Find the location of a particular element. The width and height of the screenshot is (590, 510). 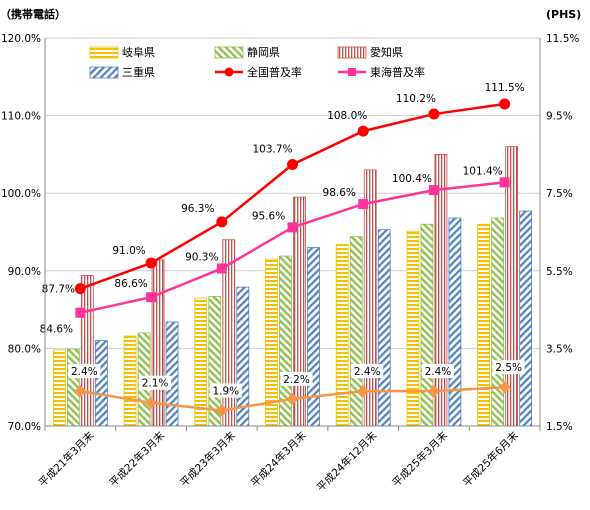

right-tick-label: 9.5% is located at coordinates (559, 117).